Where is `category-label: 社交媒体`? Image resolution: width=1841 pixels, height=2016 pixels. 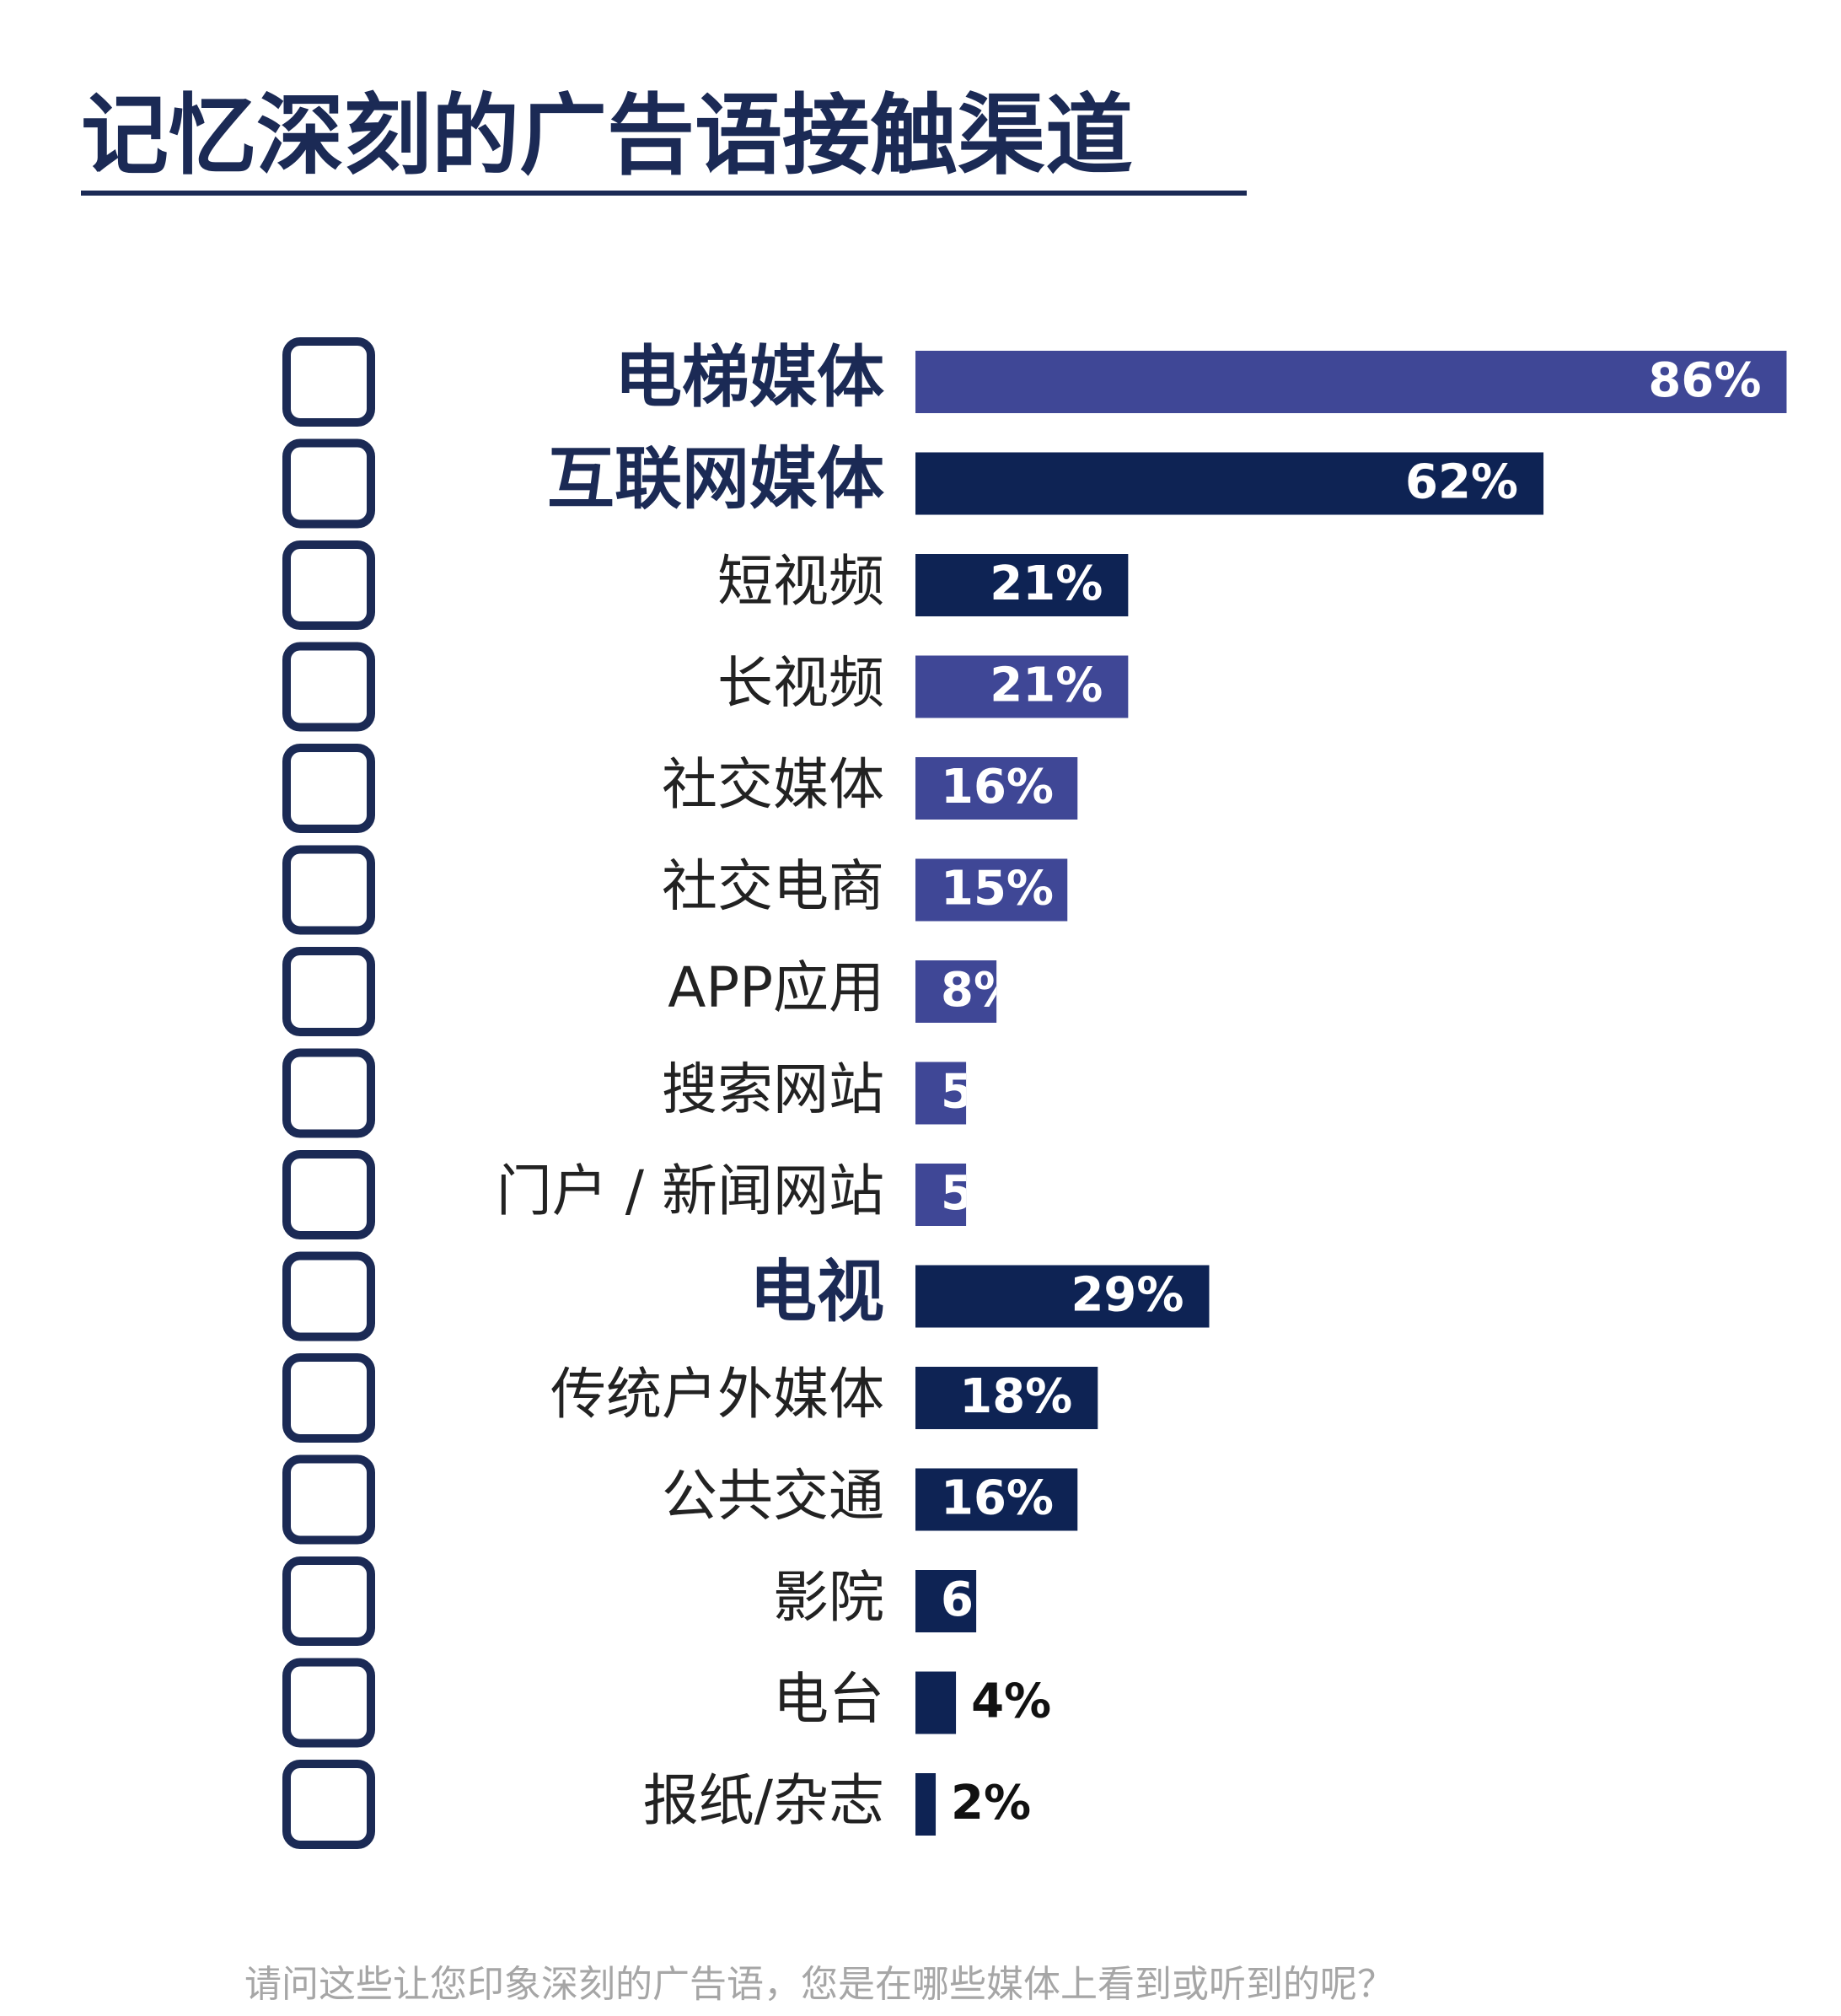 category-label: 社交媒体 is located at coordinates (773, 784).